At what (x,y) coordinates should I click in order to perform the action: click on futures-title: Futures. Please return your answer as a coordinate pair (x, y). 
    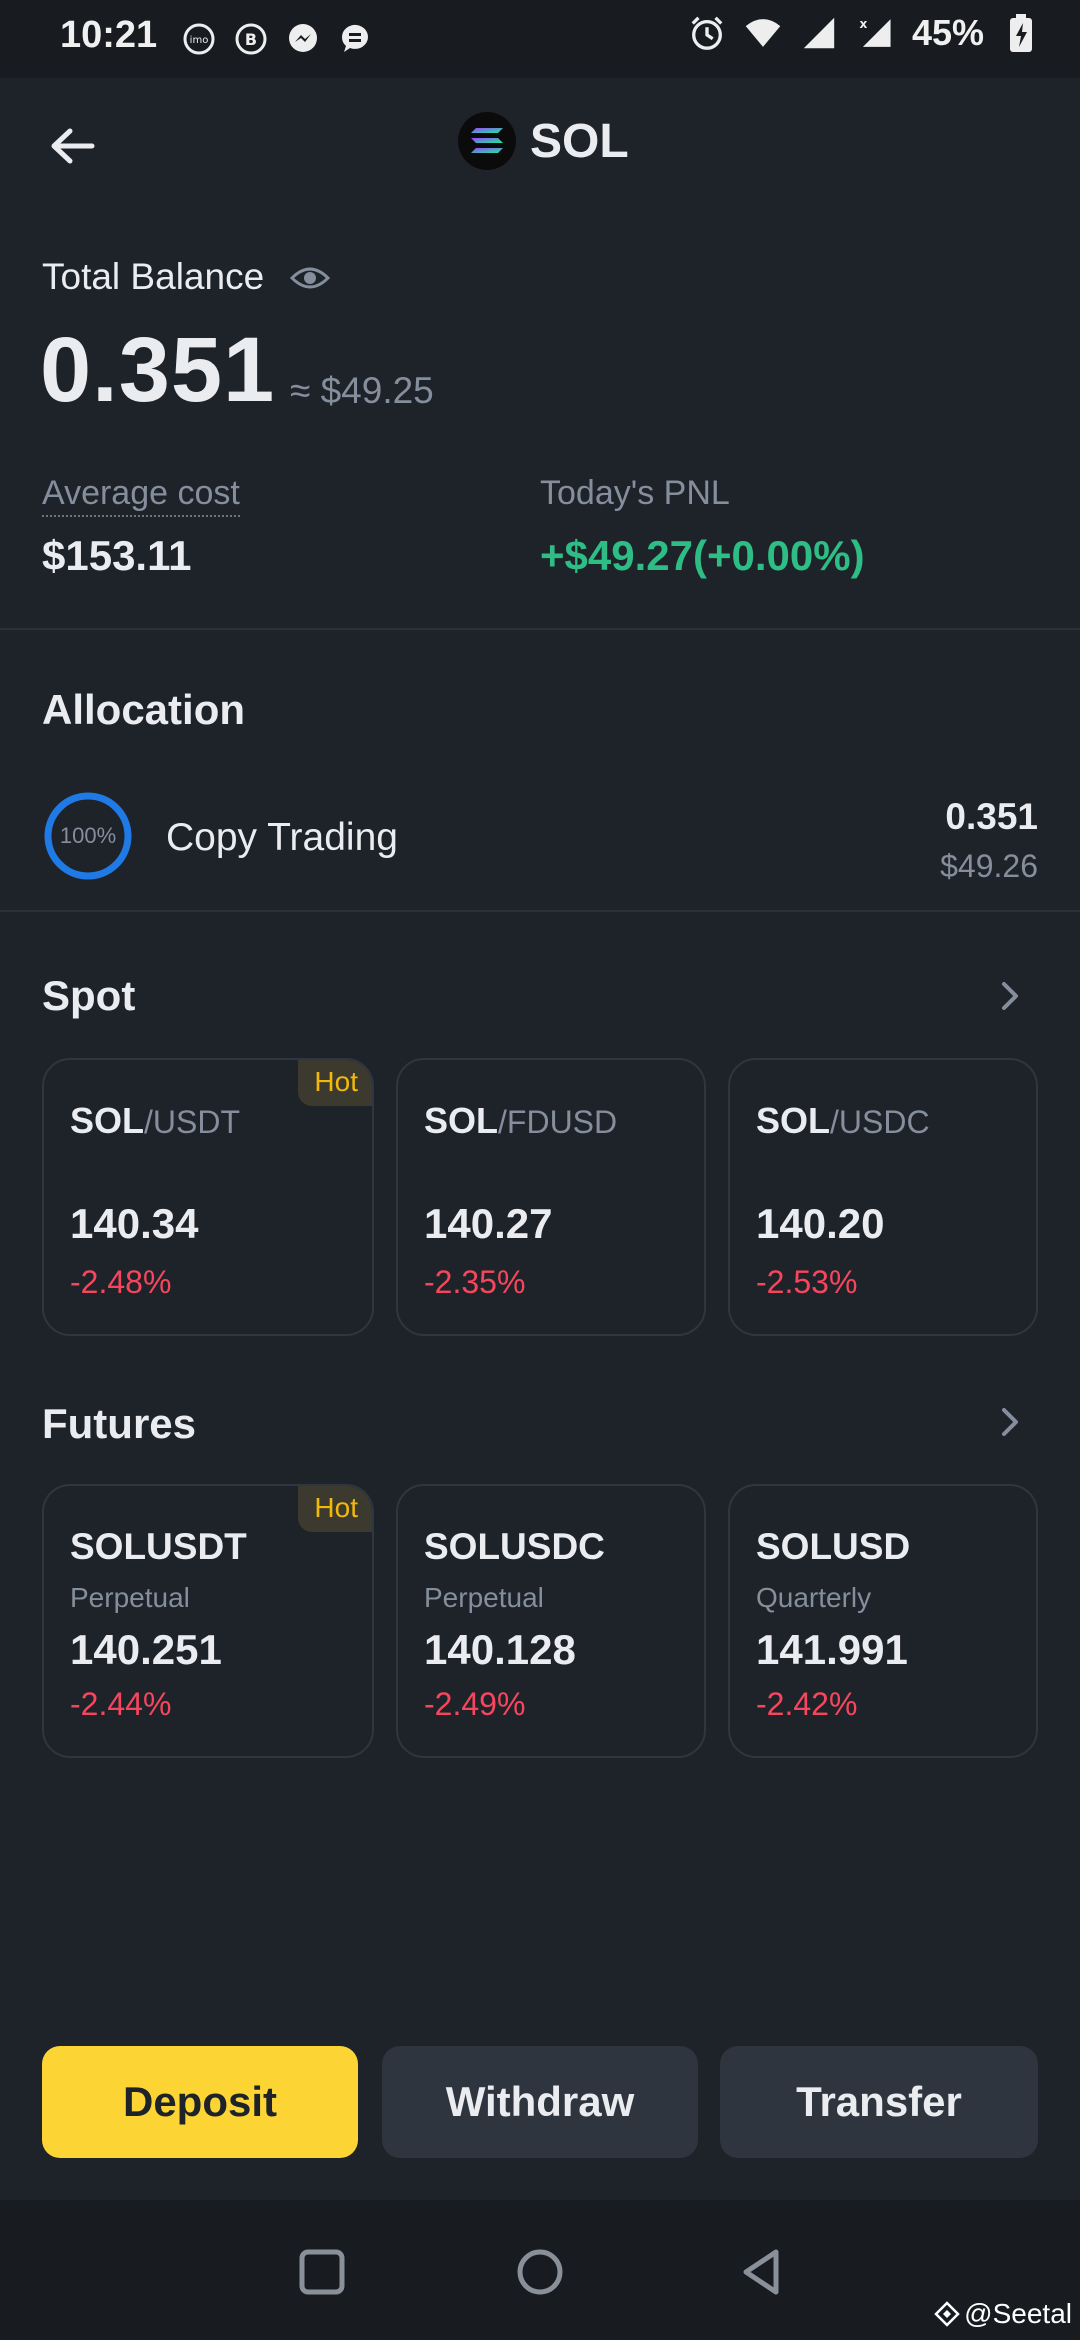
    Looking at the image, I should click on (119, 1423).